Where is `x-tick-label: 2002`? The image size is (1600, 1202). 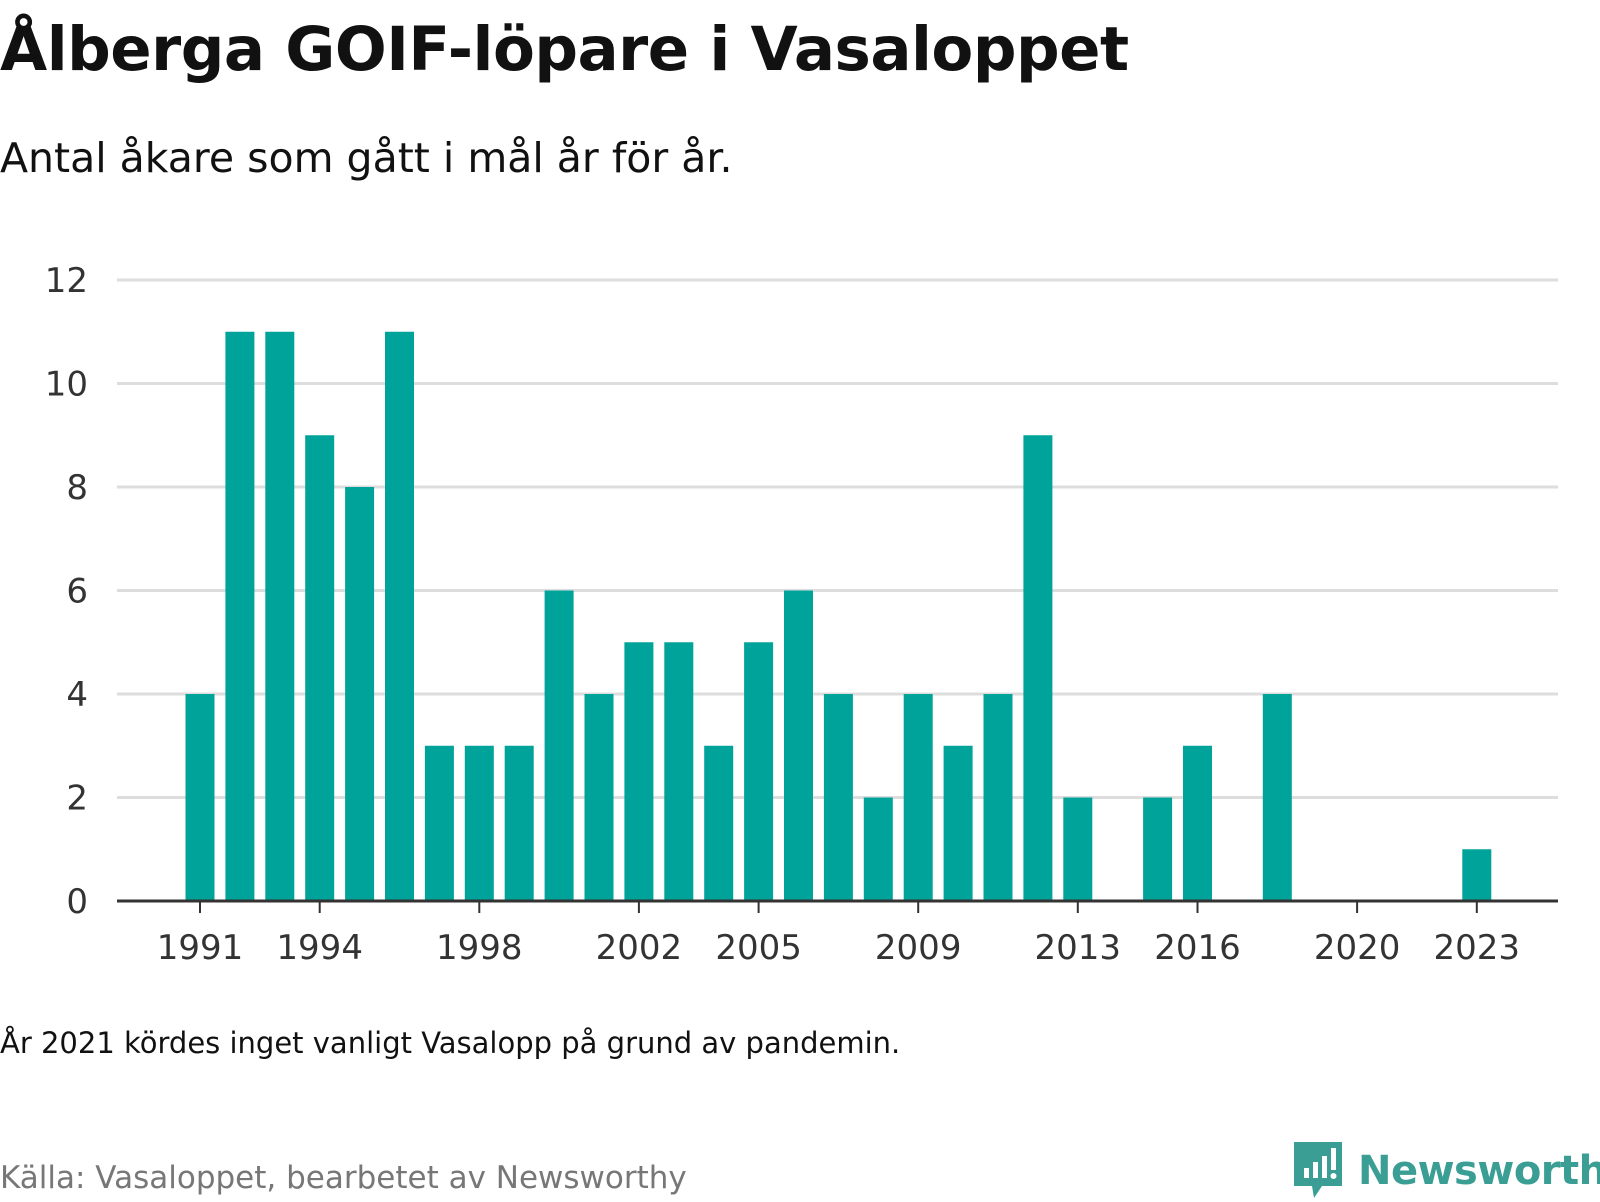 x-tick-label: 2002 is located at coordinates (639, 948).